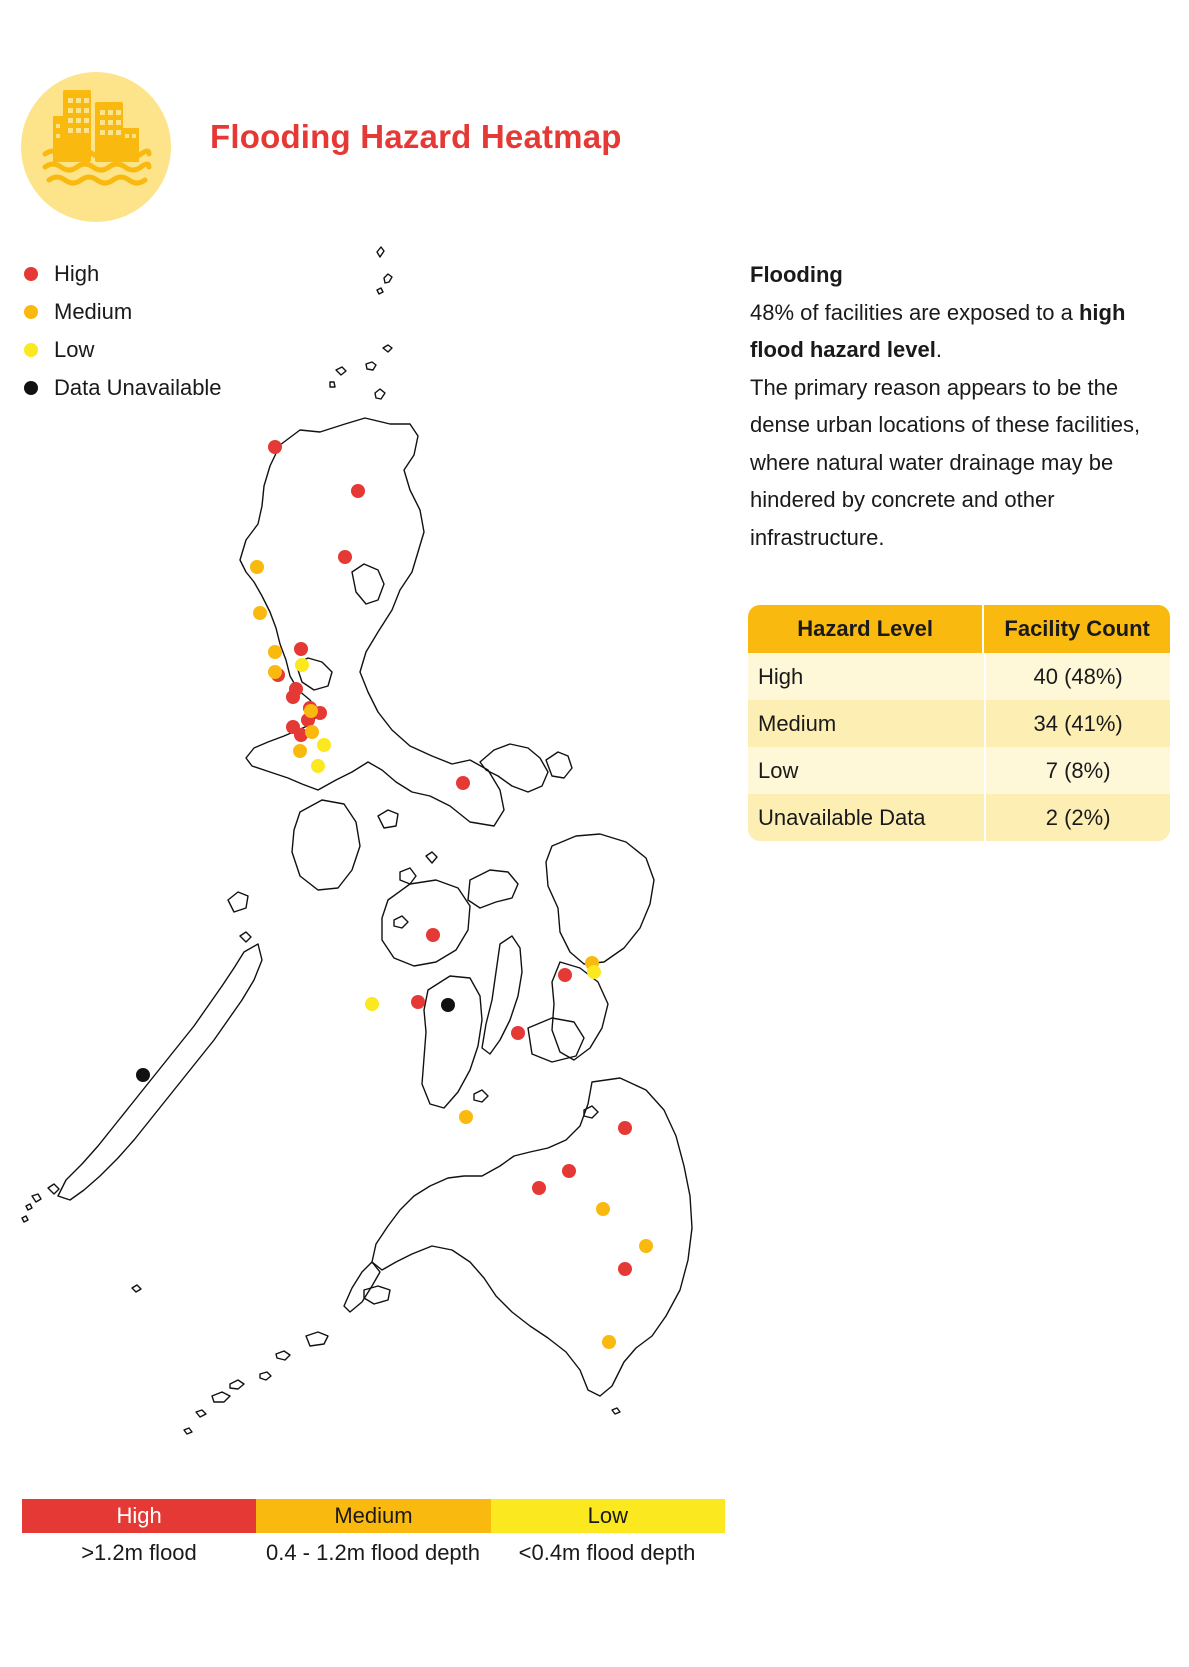 The image size is (1189, 1667). I want to click on table-row: Unavailable Data 2 (2%), so click(959, 817).